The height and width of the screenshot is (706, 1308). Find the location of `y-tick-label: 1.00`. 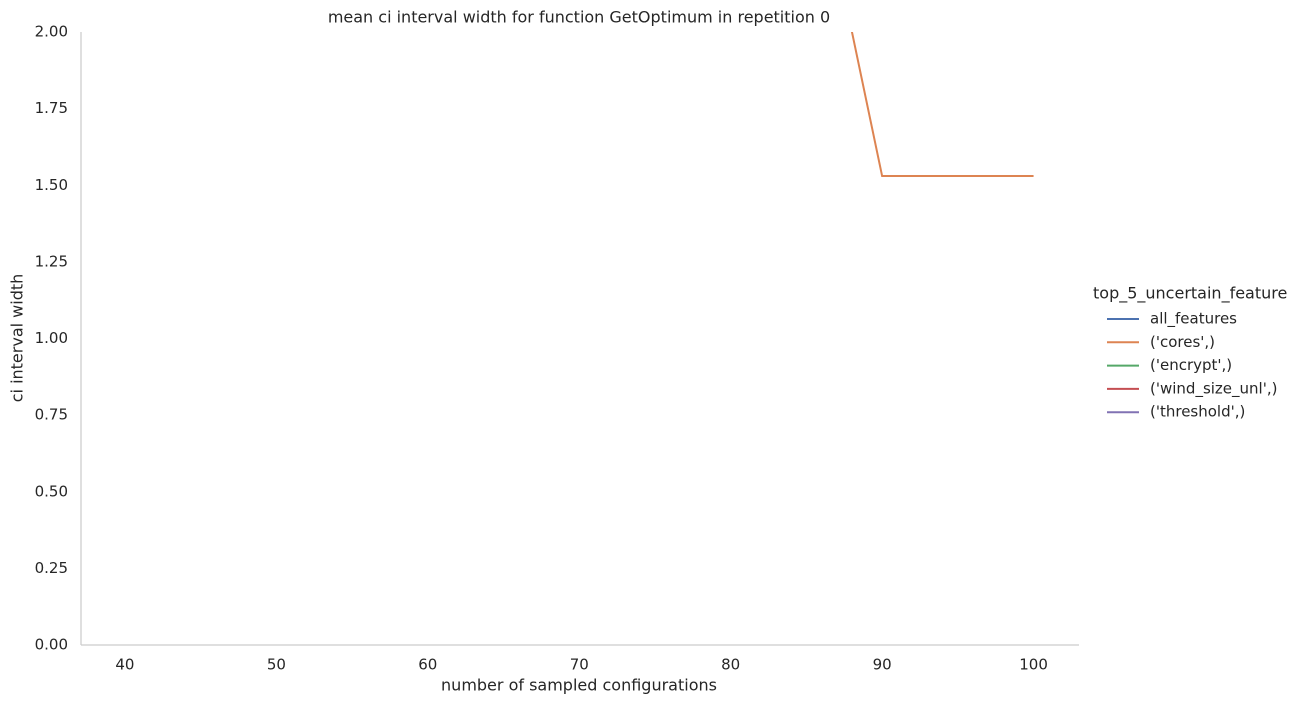

y-tick-label: 1.00 is located at coordinates (51, 338).